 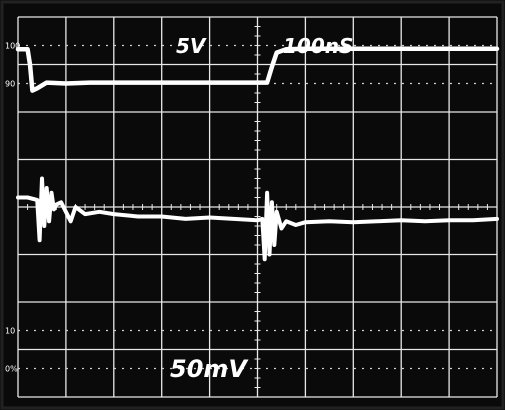 What do you see at coordinates (318, 46) in the screenshot?
I see `timebase-label: 100nS` at bounding box center [318, 46].